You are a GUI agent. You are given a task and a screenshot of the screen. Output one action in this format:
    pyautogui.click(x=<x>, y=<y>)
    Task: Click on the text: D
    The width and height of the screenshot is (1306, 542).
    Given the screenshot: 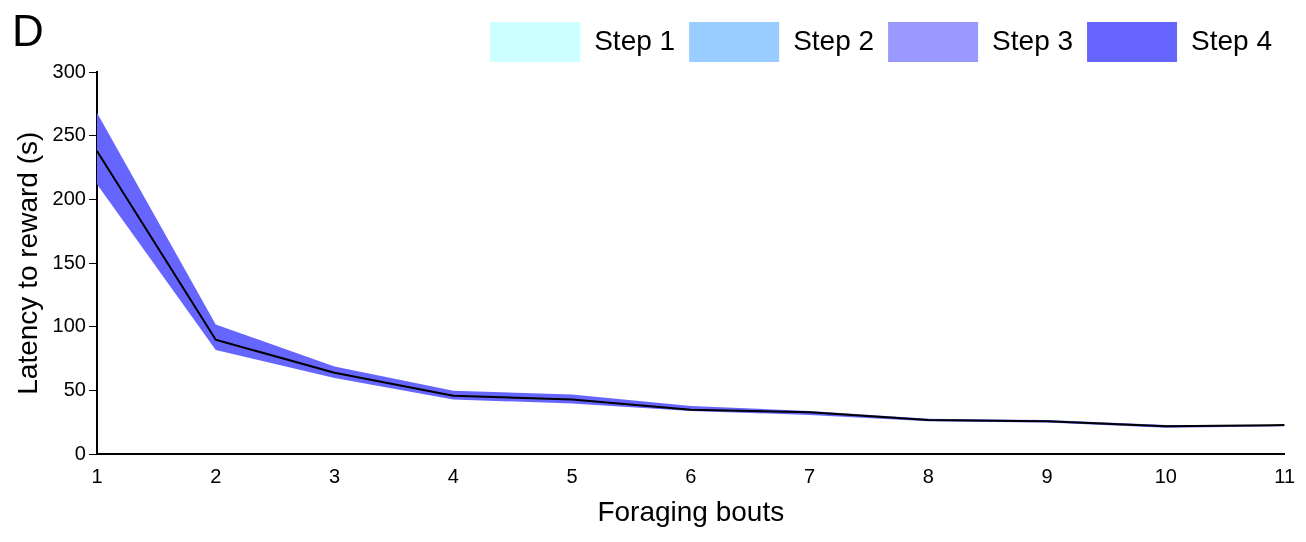 What is the action you would take?
    pyautogui.click(x=28, y=31)
    